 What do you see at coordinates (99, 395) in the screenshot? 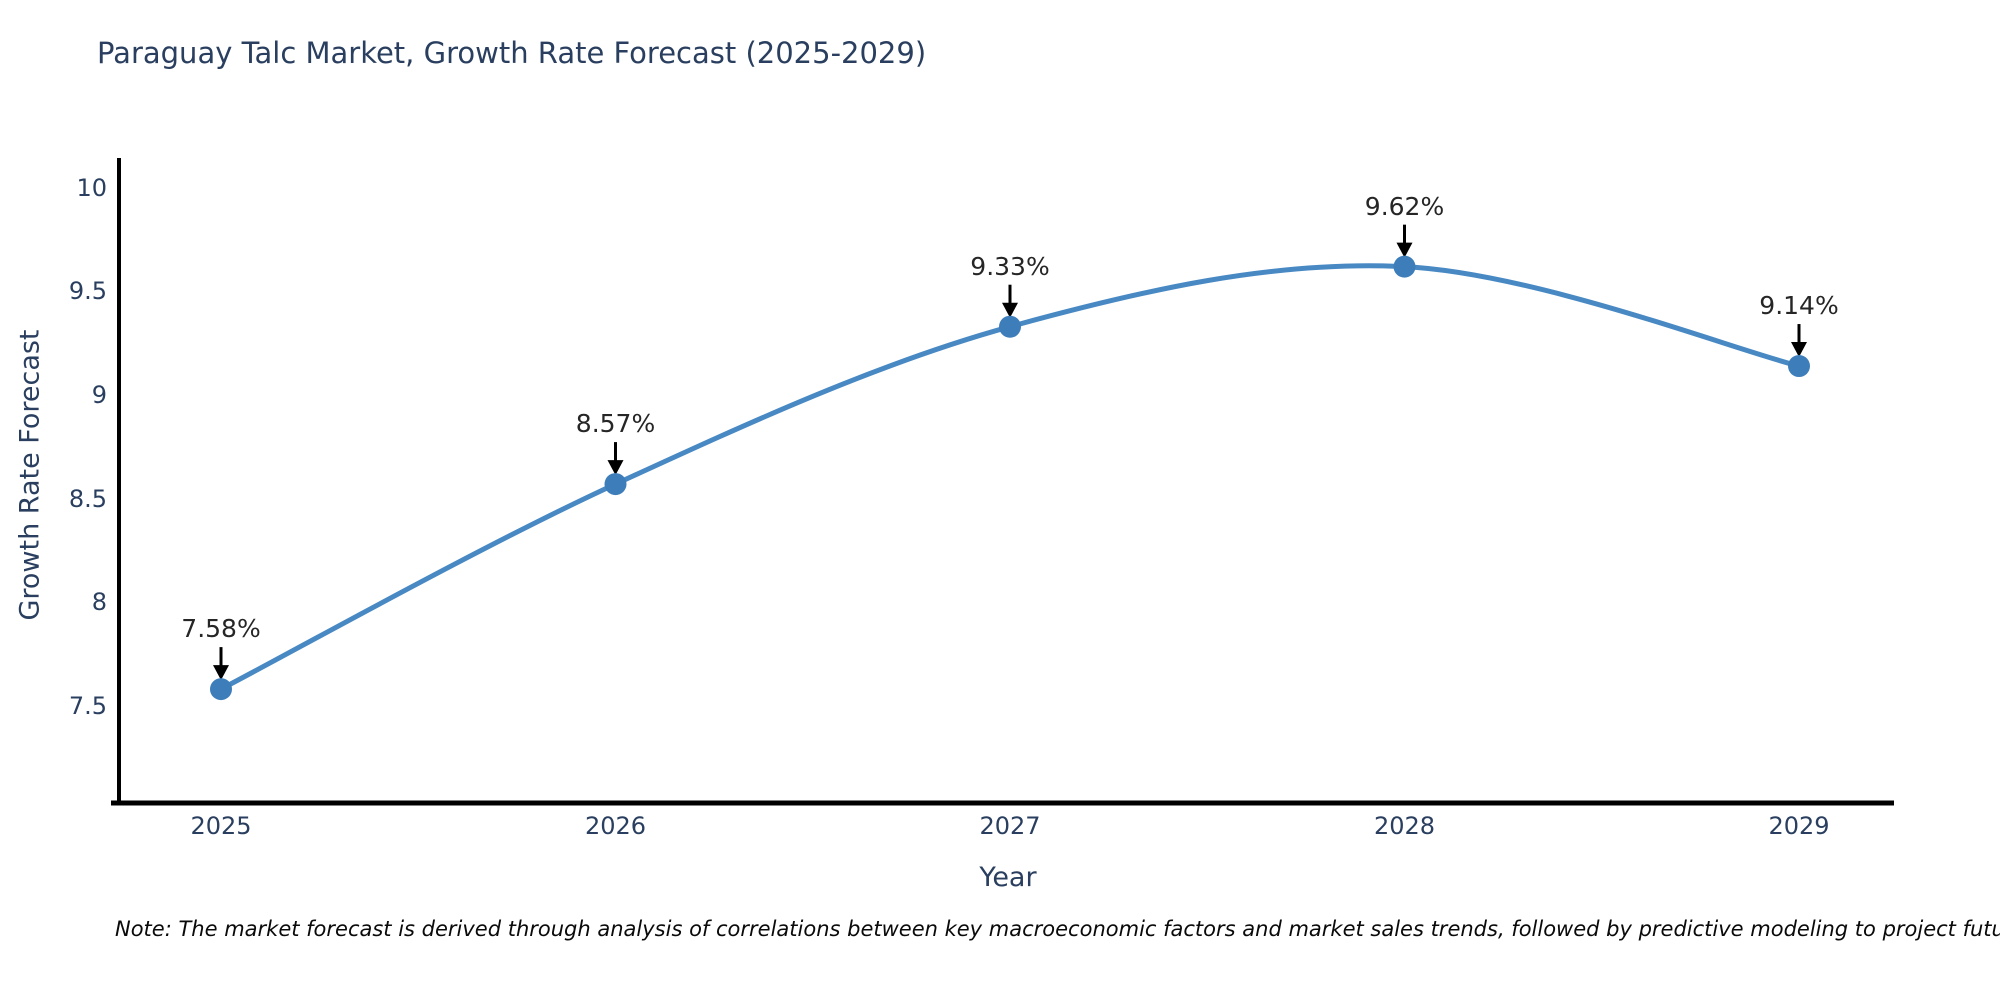
I see `y-tick-label: 9` at bounding box center [99, 395].